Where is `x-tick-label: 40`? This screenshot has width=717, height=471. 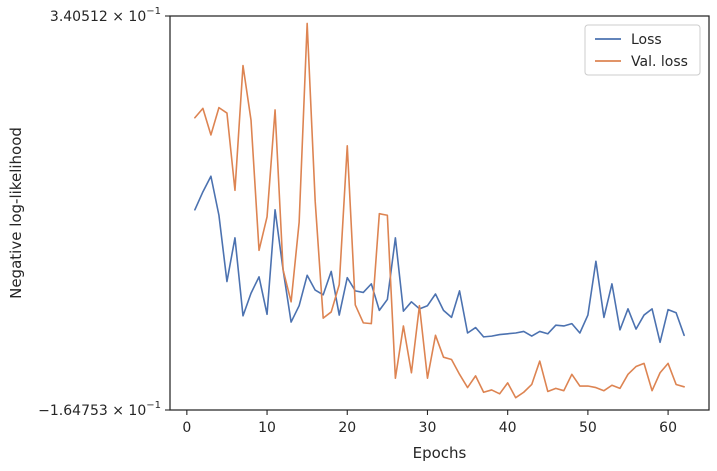
x-tick-label: 40 is located at coordinates (508, 428).